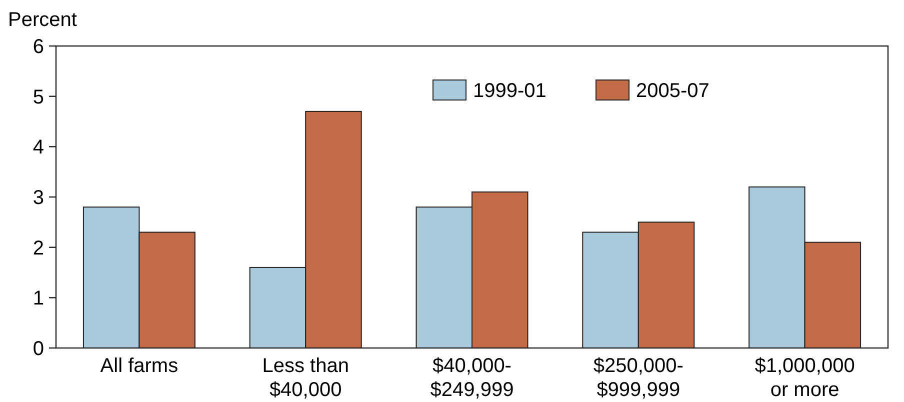 The width and height of the screenshot is (904, 402). I want to click on legend-label: 1999-01, so click(509, 91).